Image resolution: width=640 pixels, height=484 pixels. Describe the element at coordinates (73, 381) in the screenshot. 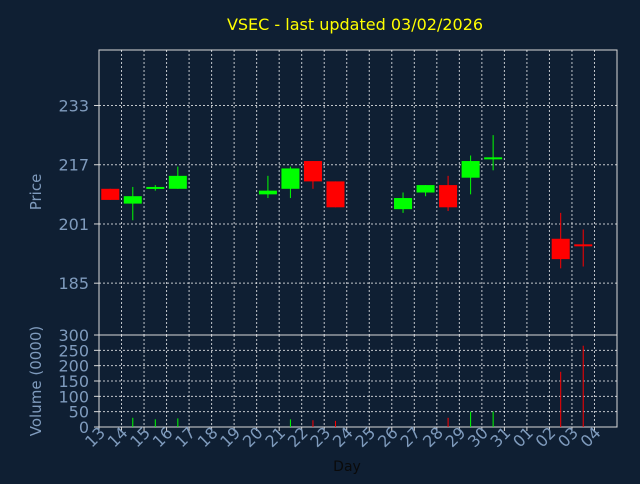

I see `volume-tick-label: 150` at that location.